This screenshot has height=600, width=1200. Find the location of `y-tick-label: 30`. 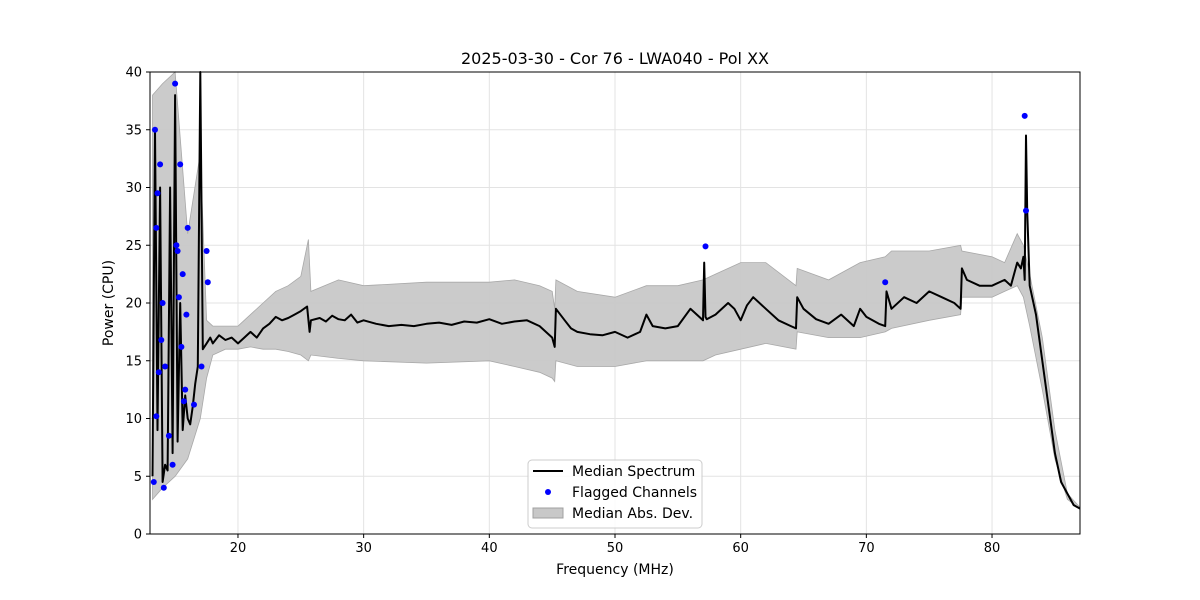

y-tick-label: 30 is located at coordinates (133, 188).